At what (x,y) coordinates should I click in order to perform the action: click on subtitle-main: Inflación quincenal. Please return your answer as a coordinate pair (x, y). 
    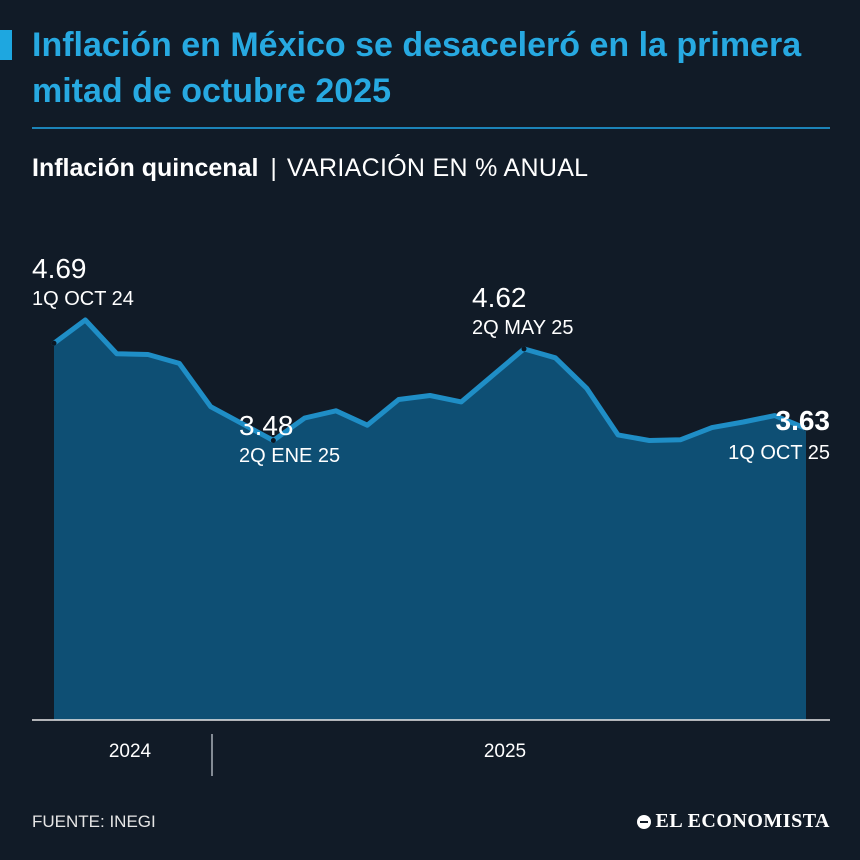
    Looking at the image, I should click on (145, 168).